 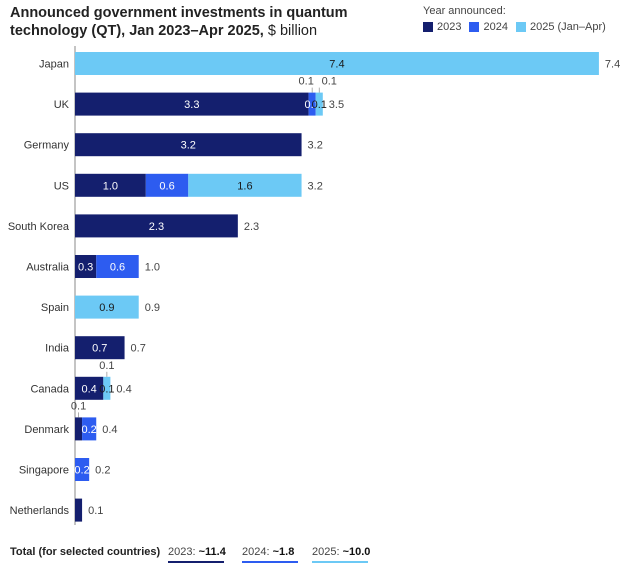 I want to click on bar-label-south-korea-2023: 2.3, so click(x=156, y=227).